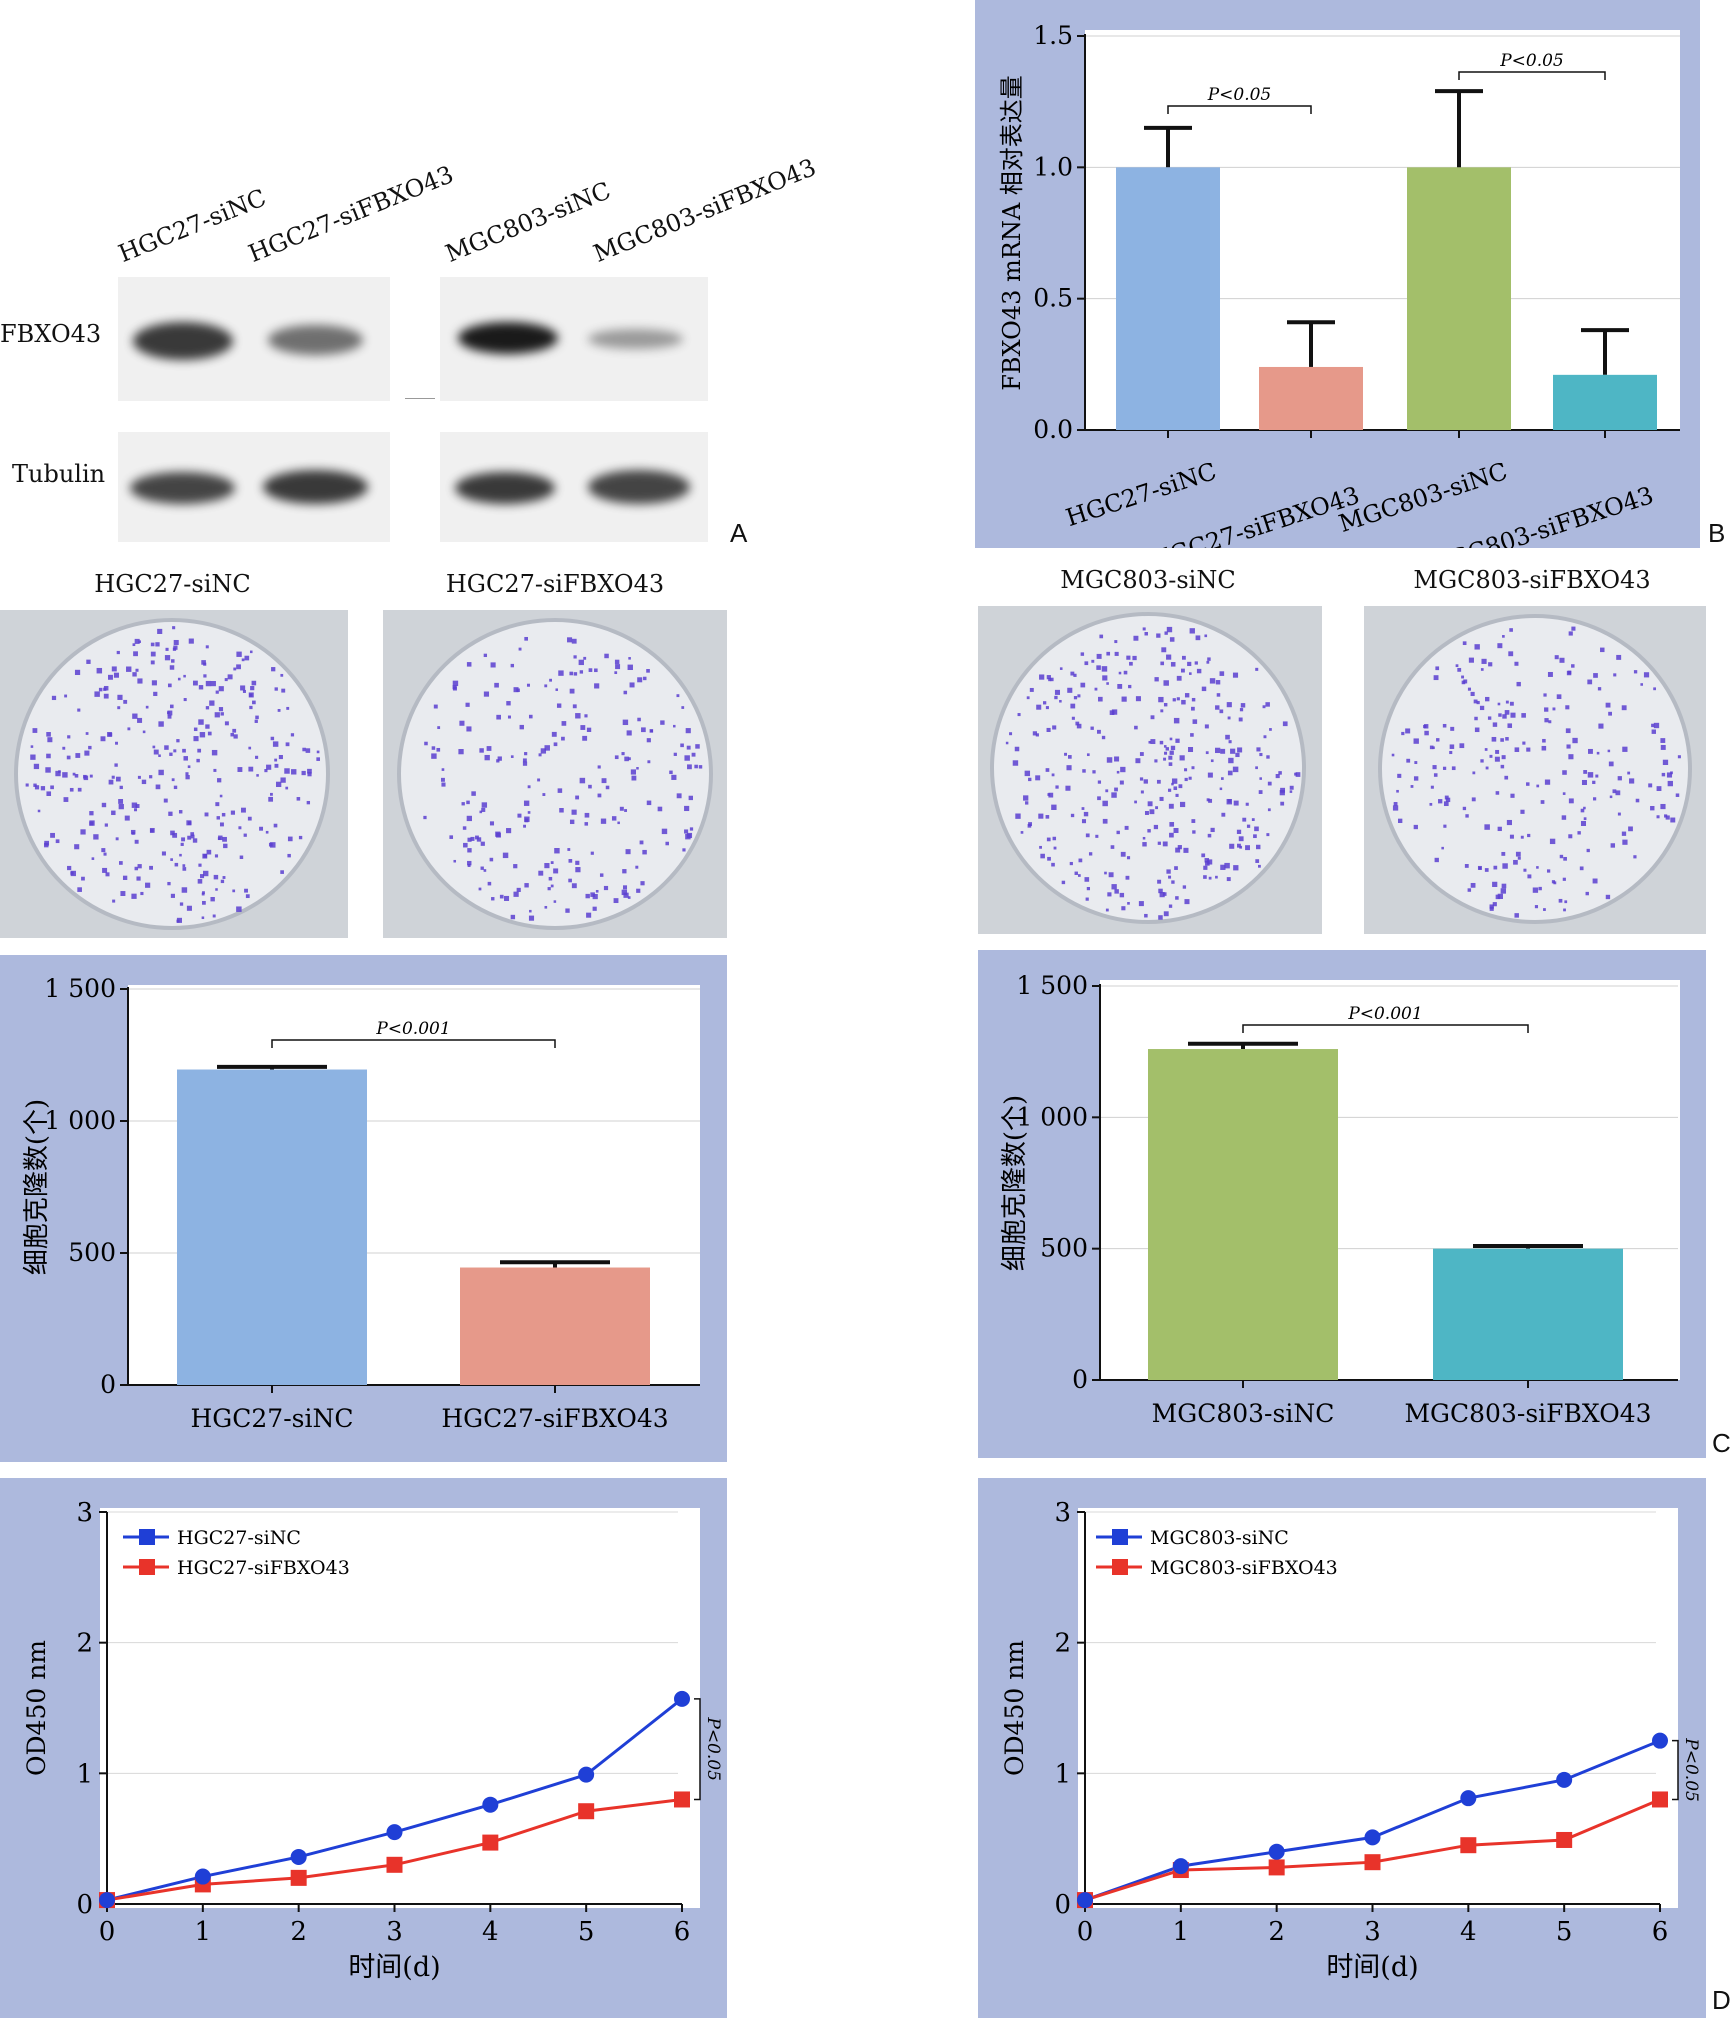  What do you see at coordinates (1535, 769) in the screenshot?
I see `culture-dish` at bounding box center [1535, 769].